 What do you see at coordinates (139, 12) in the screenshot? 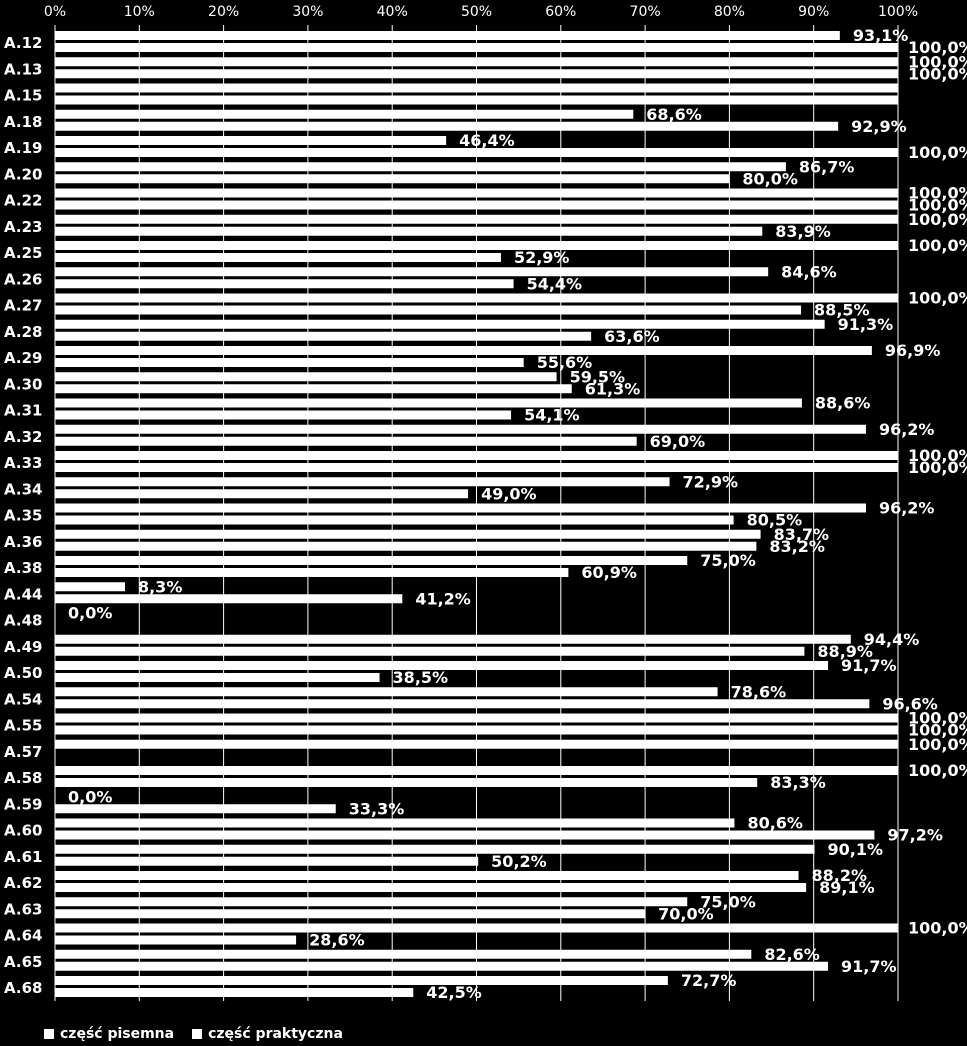
I see `x-tick-label: 10%` at bounding box center [139, 12].